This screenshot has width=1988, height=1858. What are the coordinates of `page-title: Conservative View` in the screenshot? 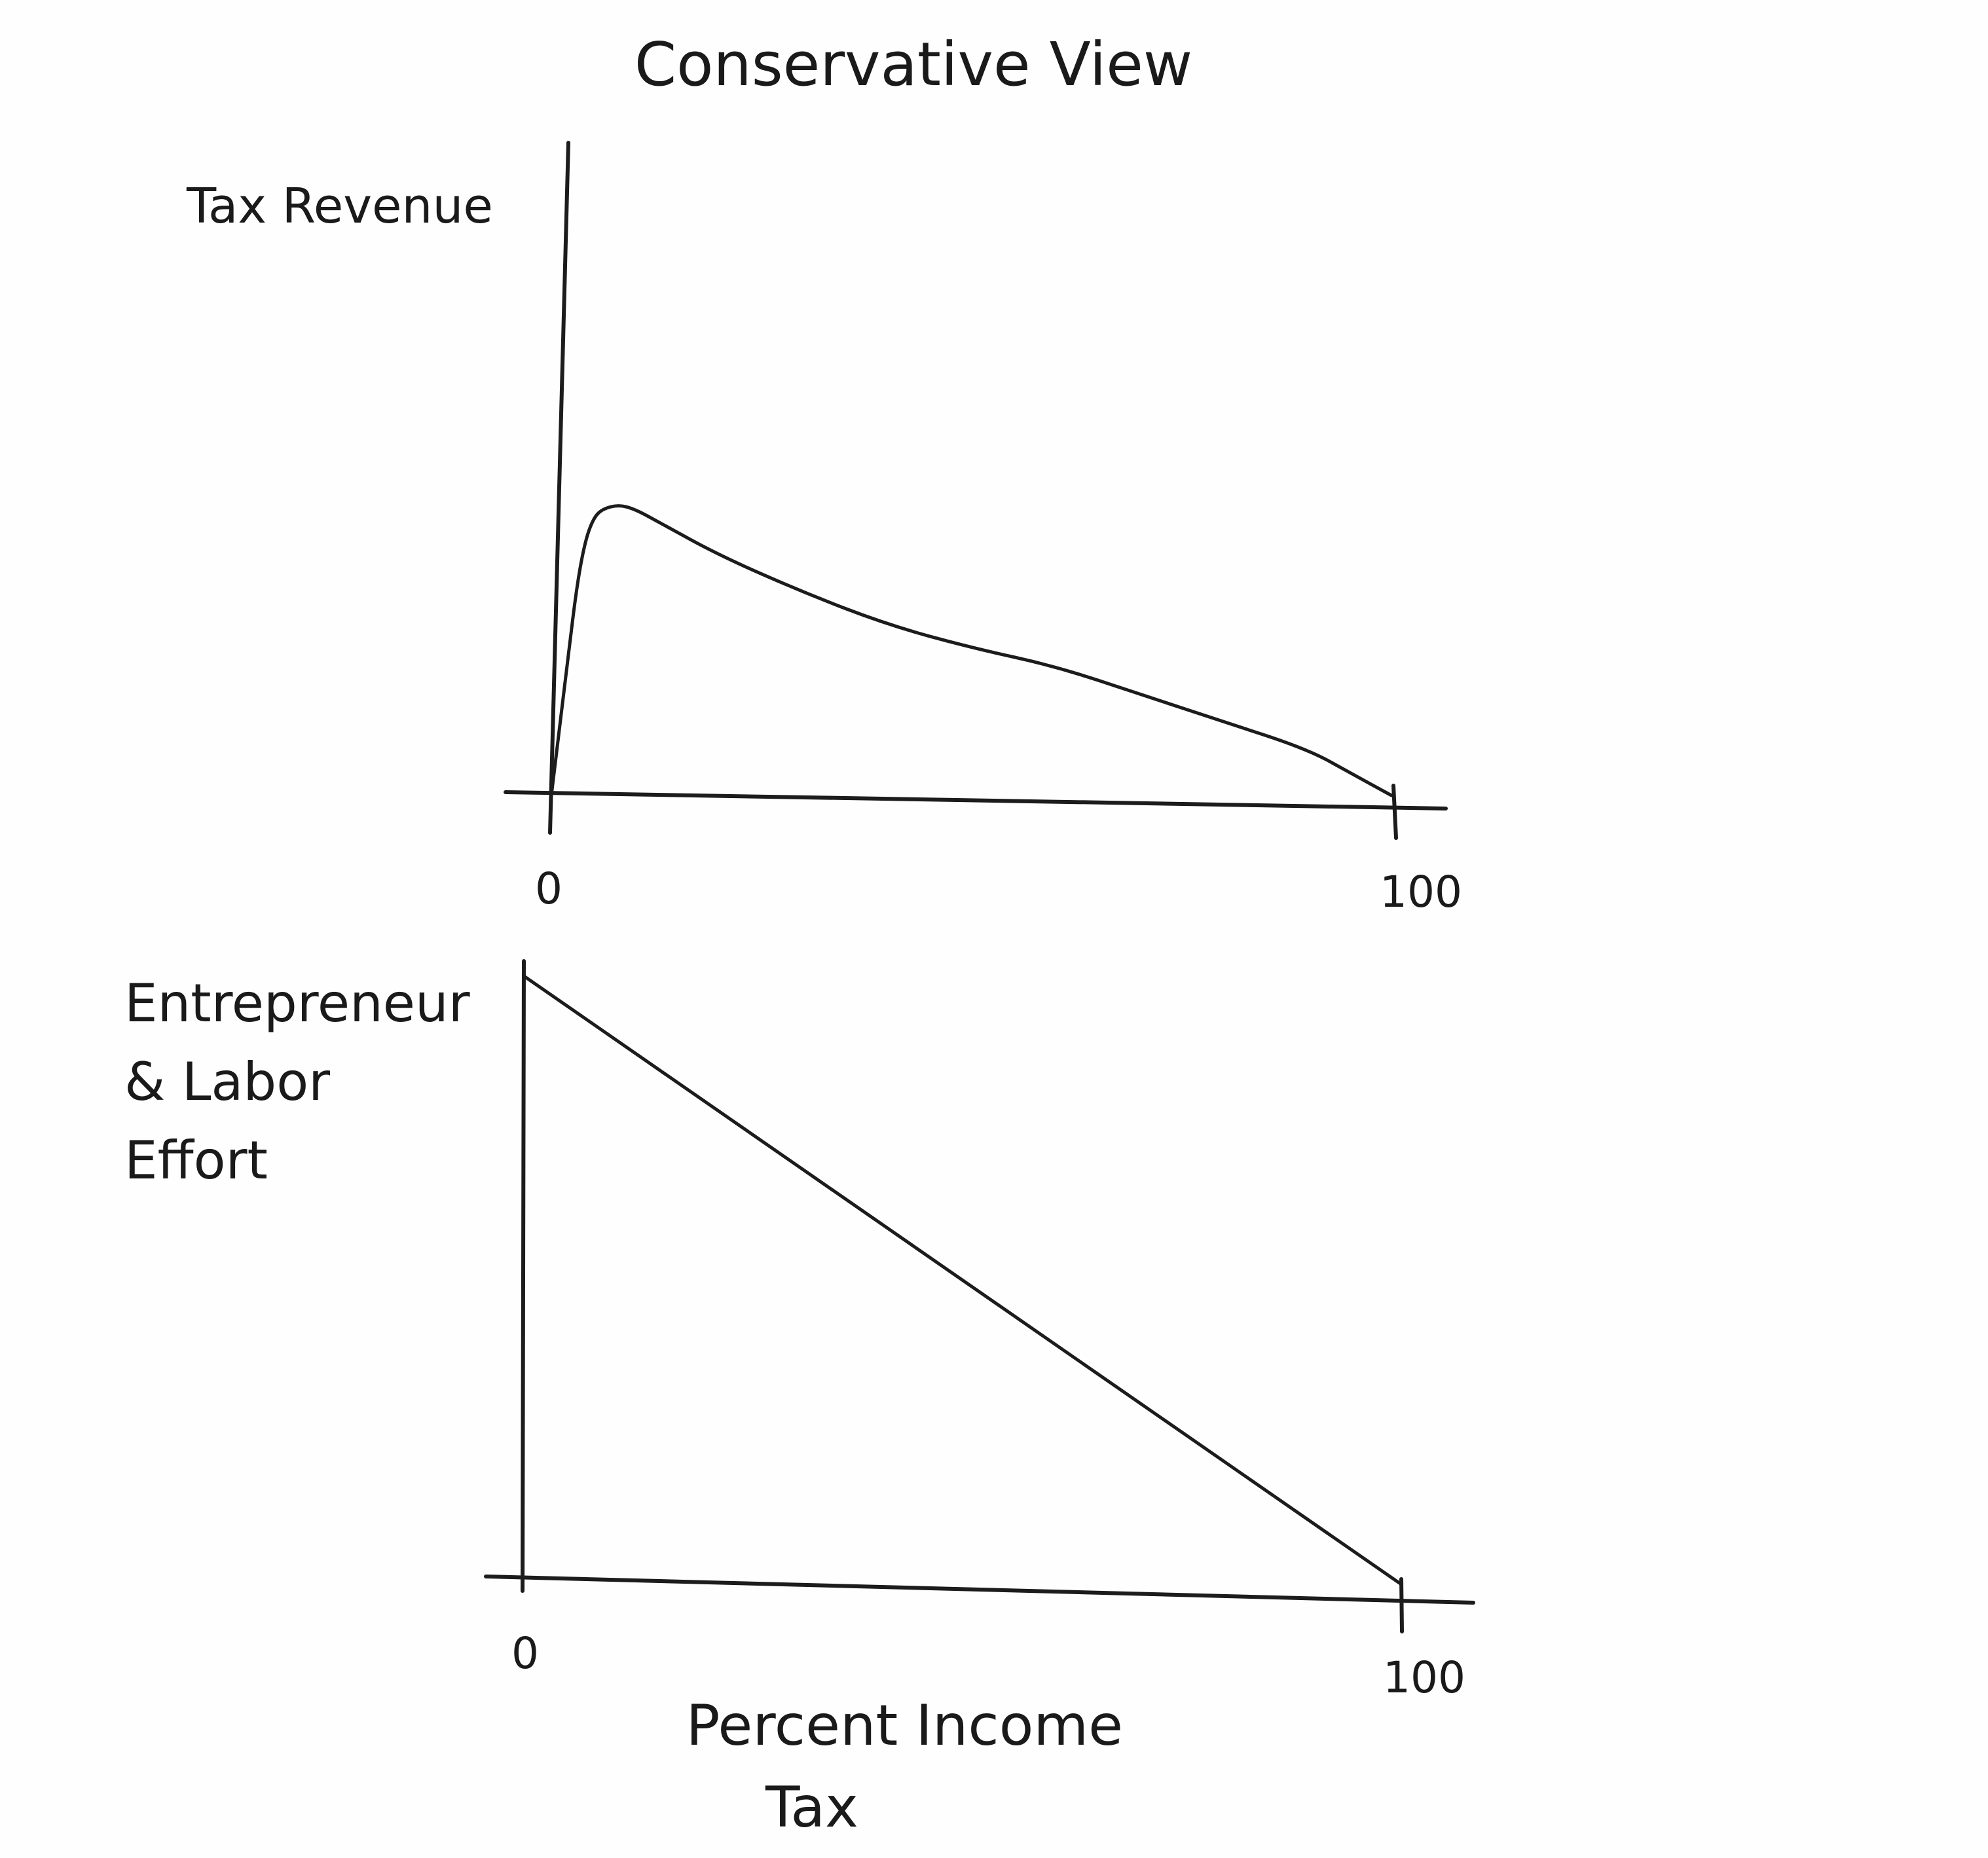 It's located at (913, 64).